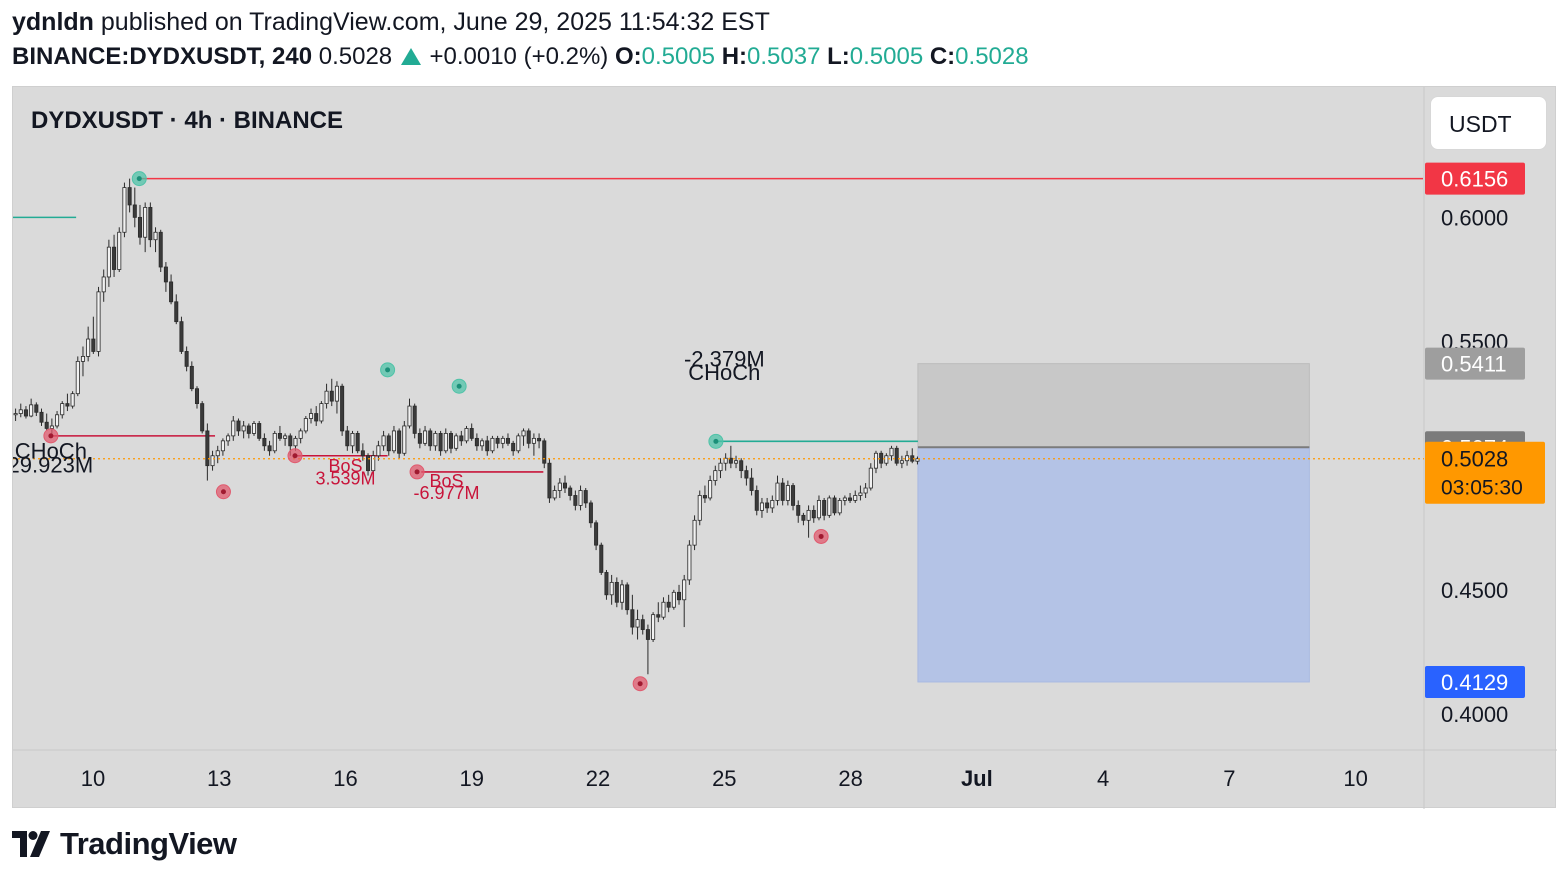  Describe the element at coordinates (1229, 778) in the screenshot. I see `x-tick-label: 7` at that location.